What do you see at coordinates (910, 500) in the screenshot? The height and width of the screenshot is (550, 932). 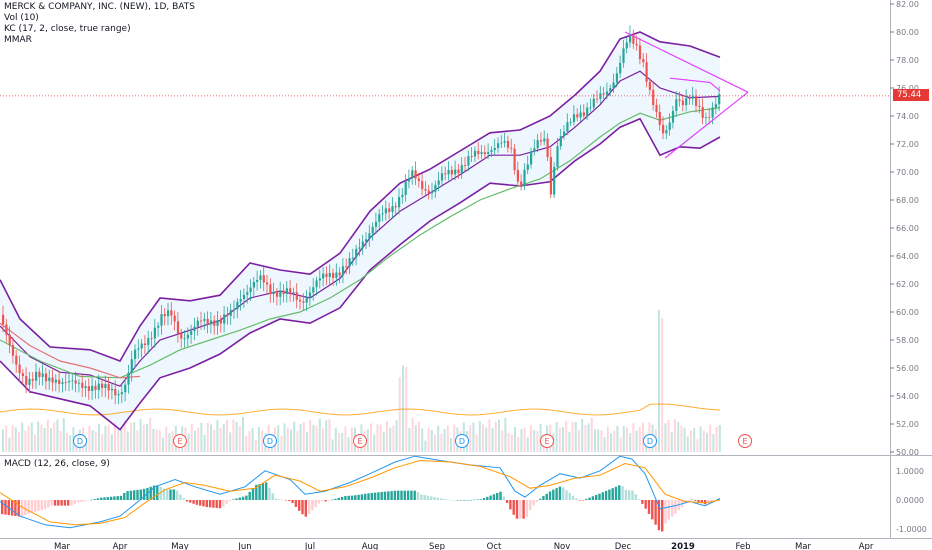 I see `macd-tick-label: 0.0000` at bounding box center [910, 500].